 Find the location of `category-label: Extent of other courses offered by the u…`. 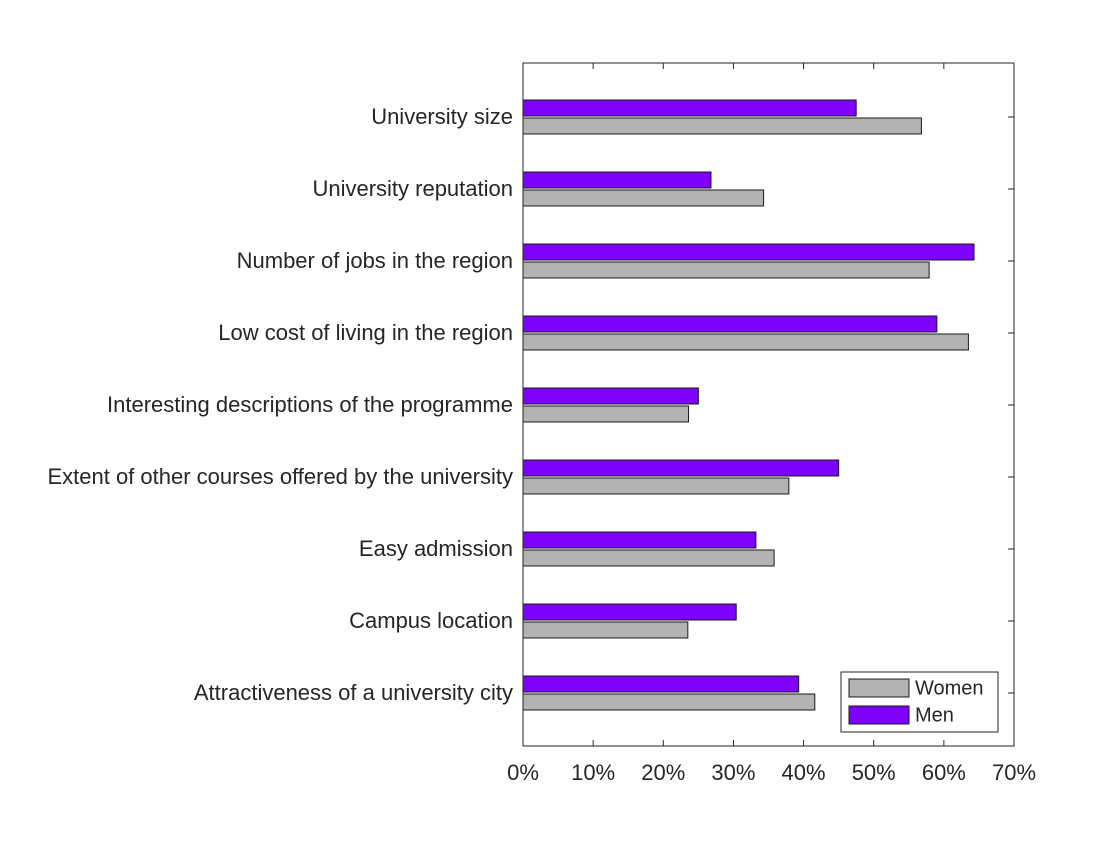

category-label: Extent of other courses offered by the u… is located at coordinates (280, 476).